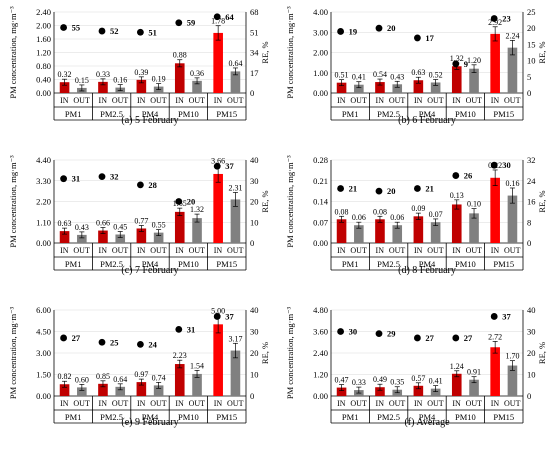 The width and height of the screenshot is (550, 459). Describe the element at coordinates (149, 120) in the screenshot. I see `panel-caption: (a) 5 February` at that location.